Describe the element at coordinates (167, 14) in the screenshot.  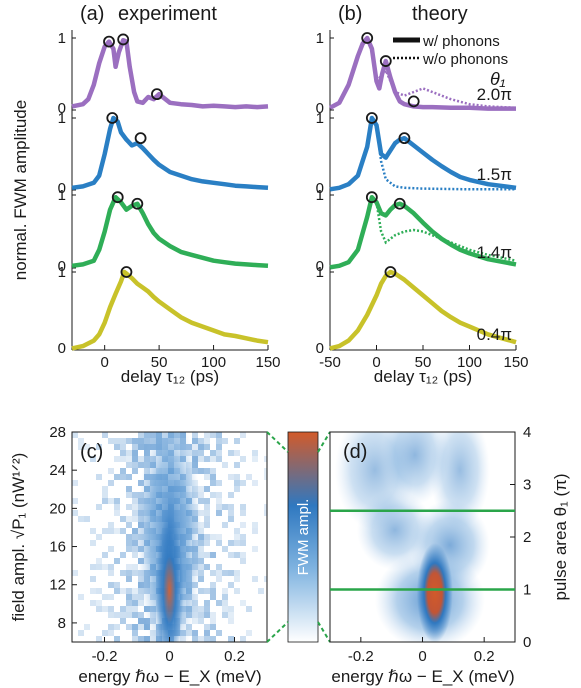
I see `panel-a-title: experiment` at that location.